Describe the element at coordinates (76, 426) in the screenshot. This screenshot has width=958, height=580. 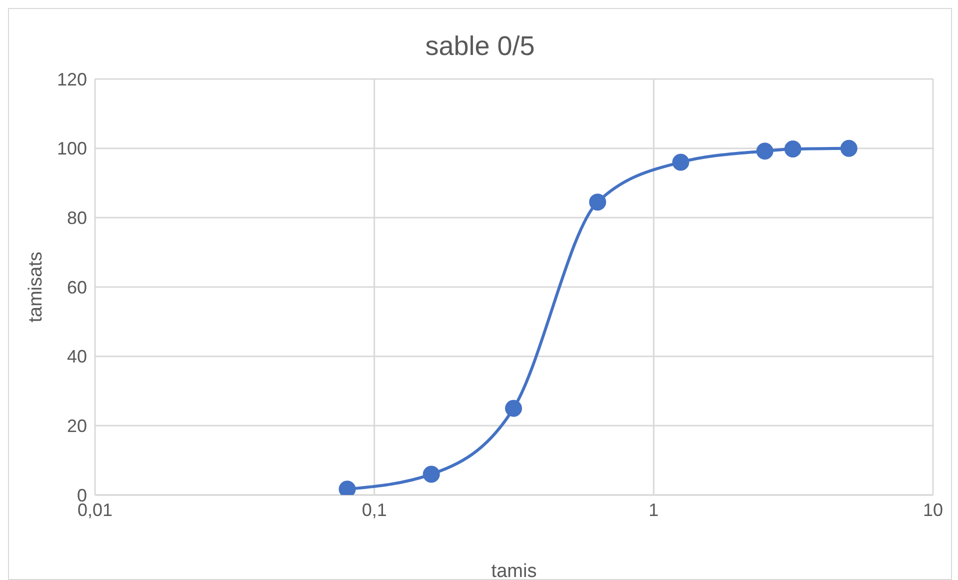
I see `y-tick-label: 20` at that location.